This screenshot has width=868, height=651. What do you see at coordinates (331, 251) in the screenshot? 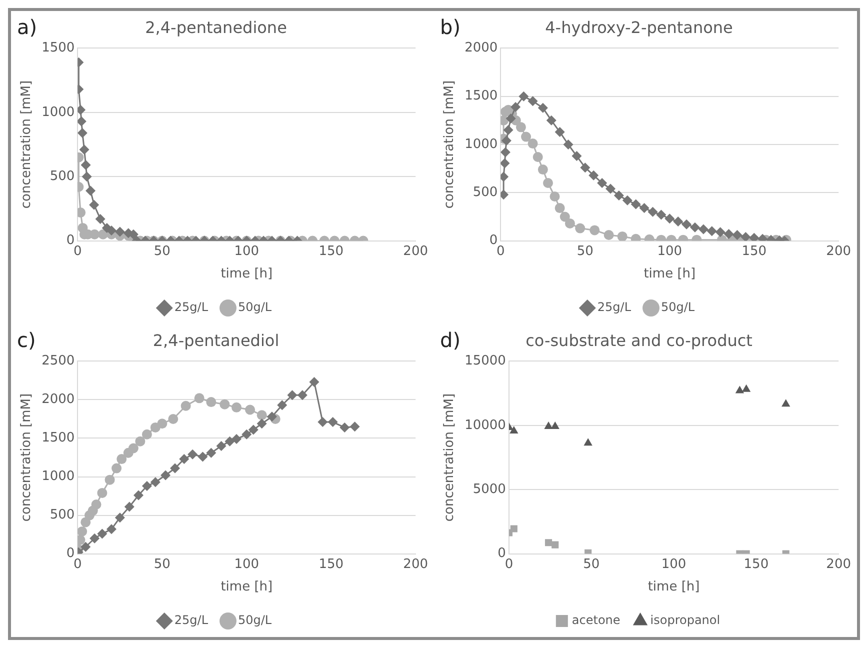
I see `x-tick-label: 150` at bounding box center [331, 251].